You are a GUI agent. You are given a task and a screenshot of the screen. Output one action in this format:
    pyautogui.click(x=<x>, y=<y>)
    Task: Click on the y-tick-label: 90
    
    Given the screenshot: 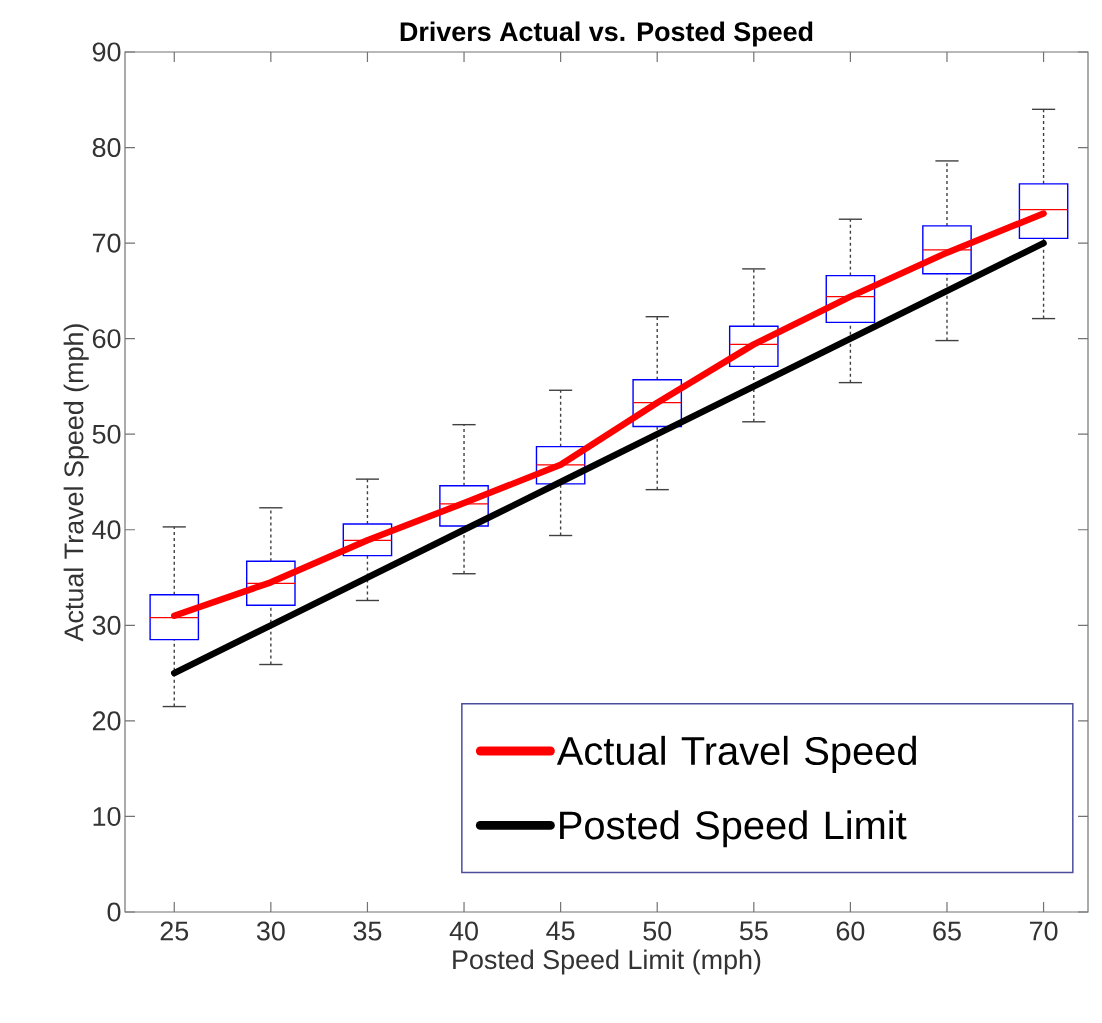 What is the action you would take?
    pyautogui.click(x=106, y=52)
    